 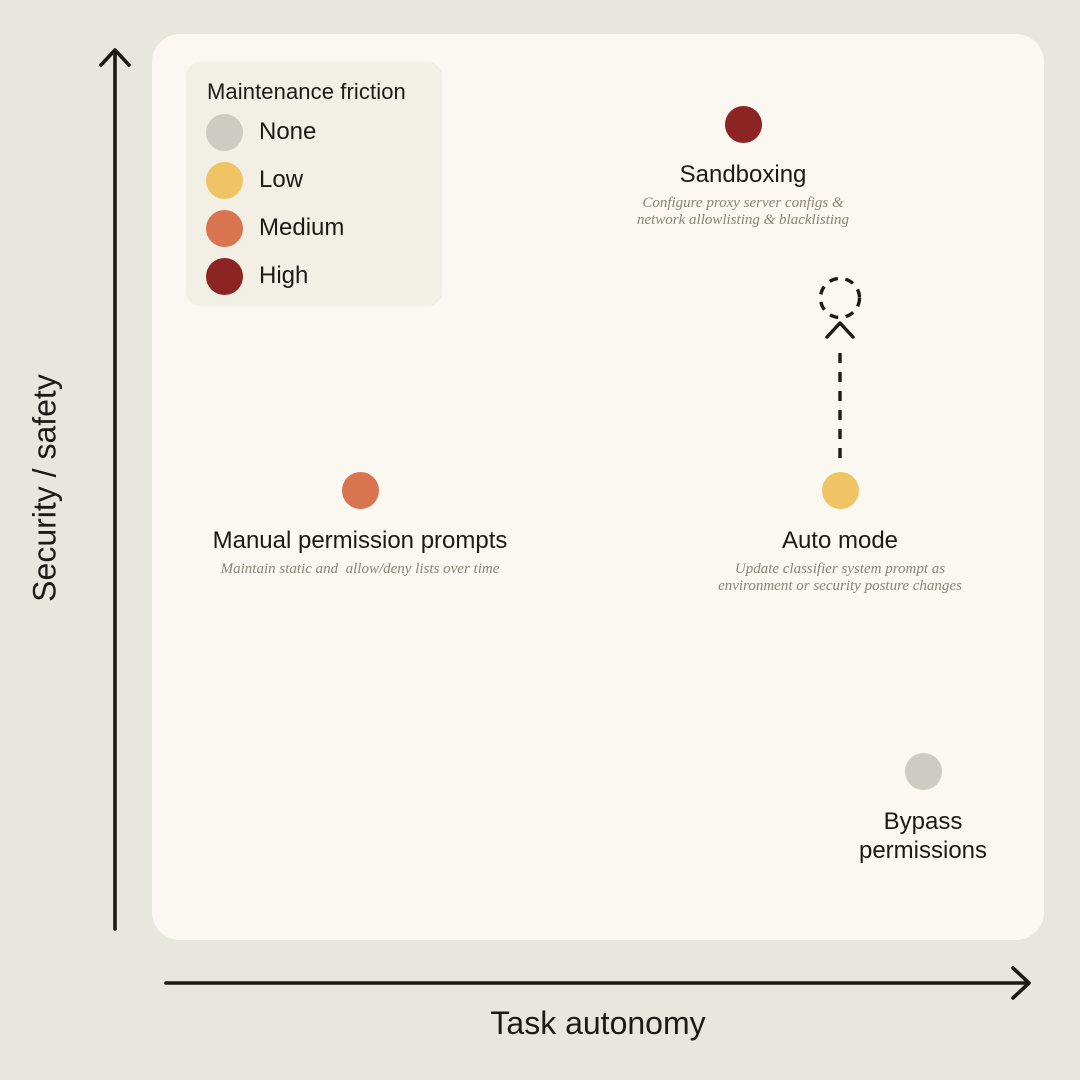 What do you see at coordinates (743, 124) in the screenshot?
I see `sandboxing-point` at bounding box center [743, 124].